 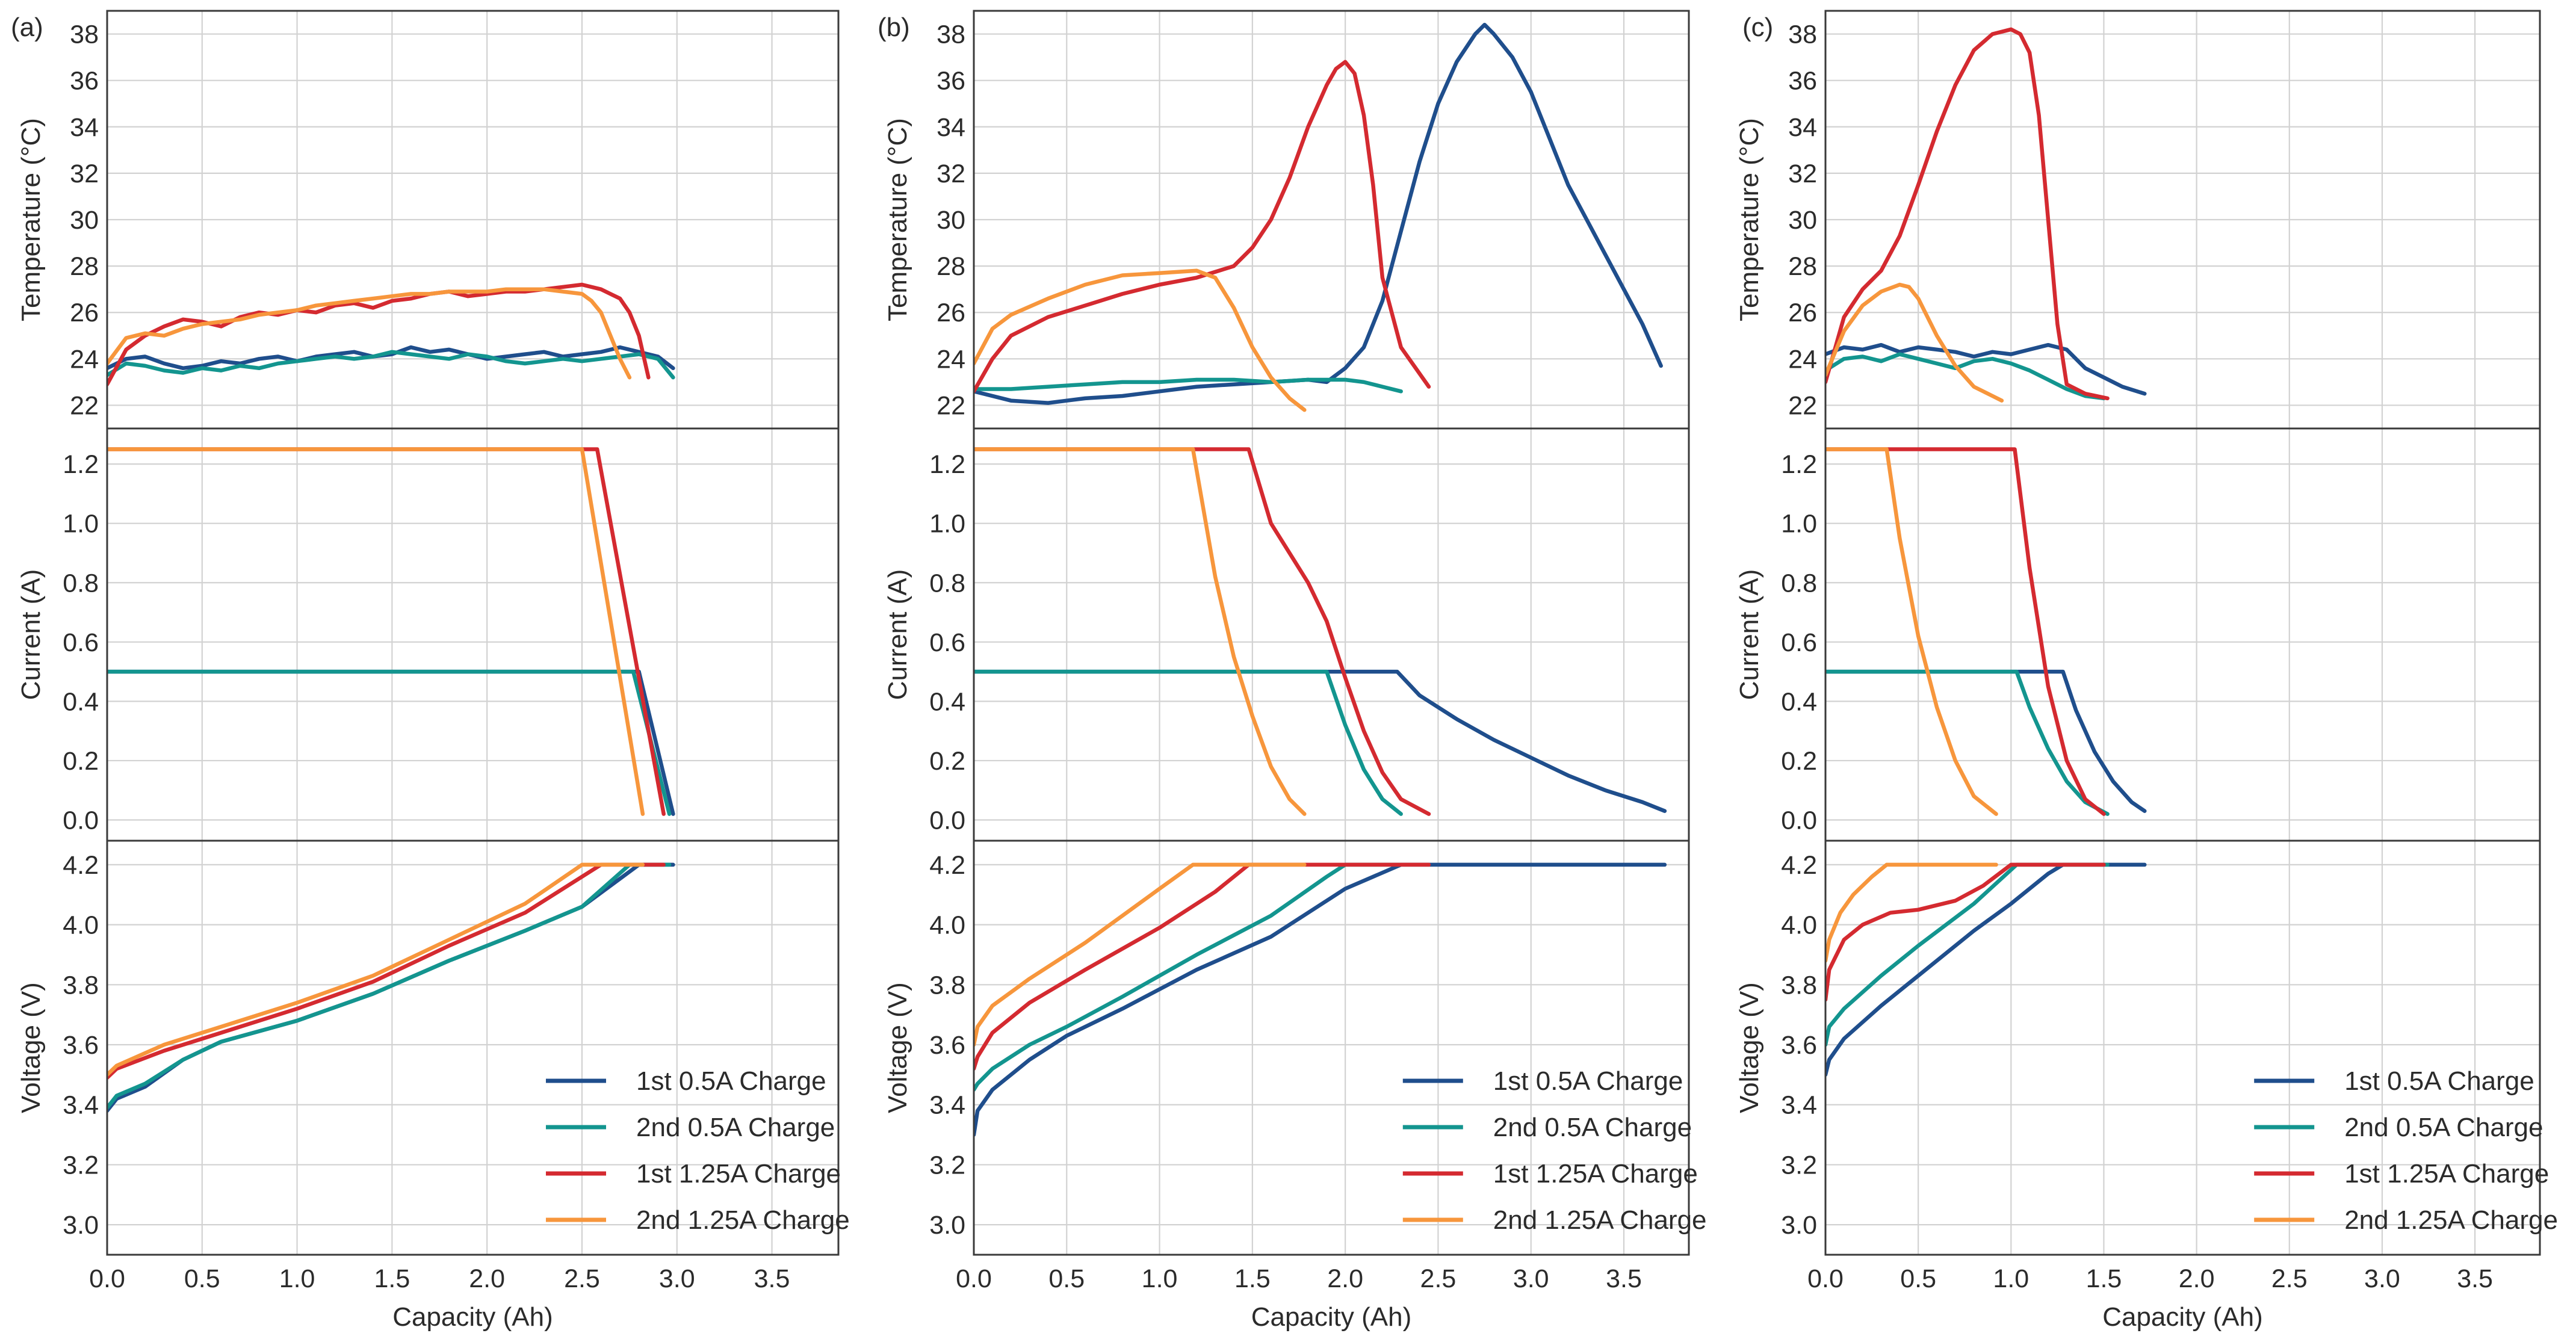 I want to click on legend-label-4: 2nd 1.25A Charge, so click(x=1600, y=1220).